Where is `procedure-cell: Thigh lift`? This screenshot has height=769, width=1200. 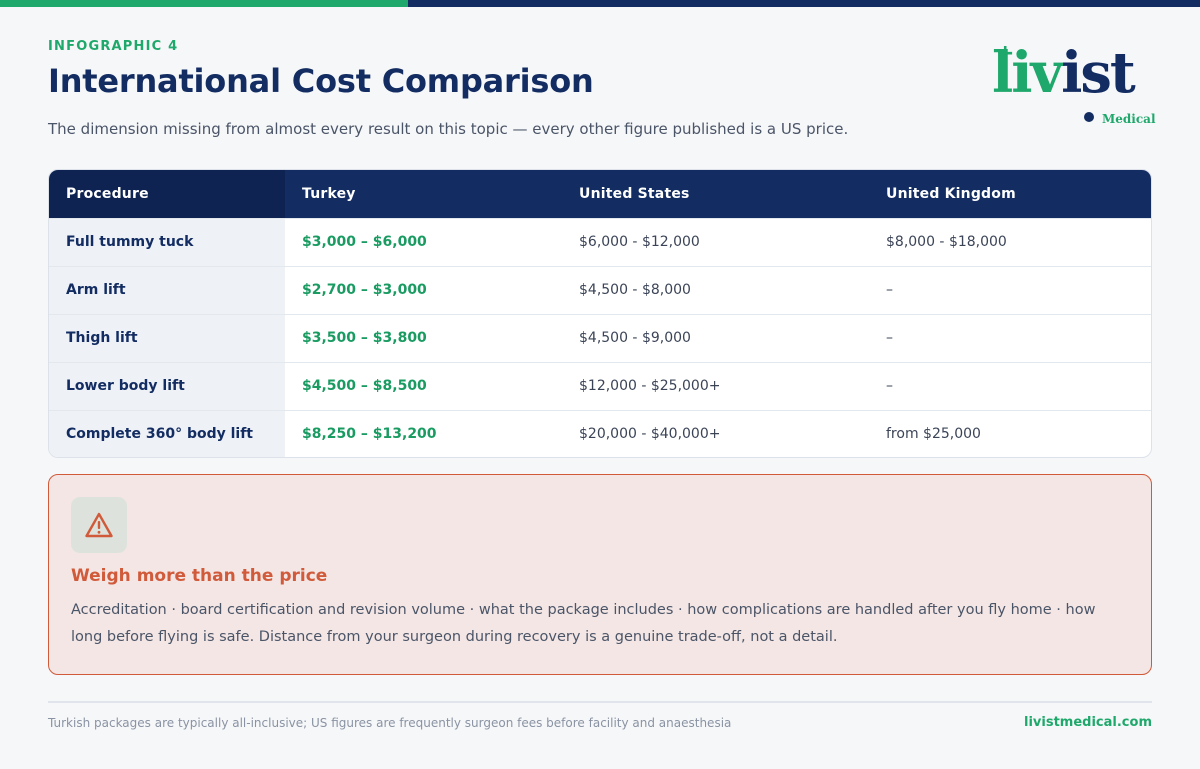 procedure-cell: Thigh lift is located at coordinates (167, 337).